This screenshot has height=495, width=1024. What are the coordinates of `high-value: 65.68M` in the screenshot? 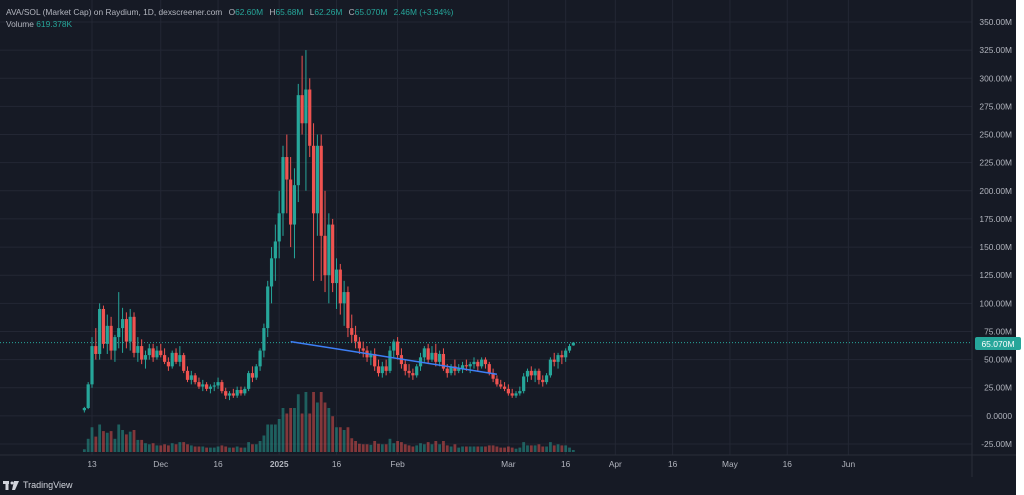 It's located at (289, 12).